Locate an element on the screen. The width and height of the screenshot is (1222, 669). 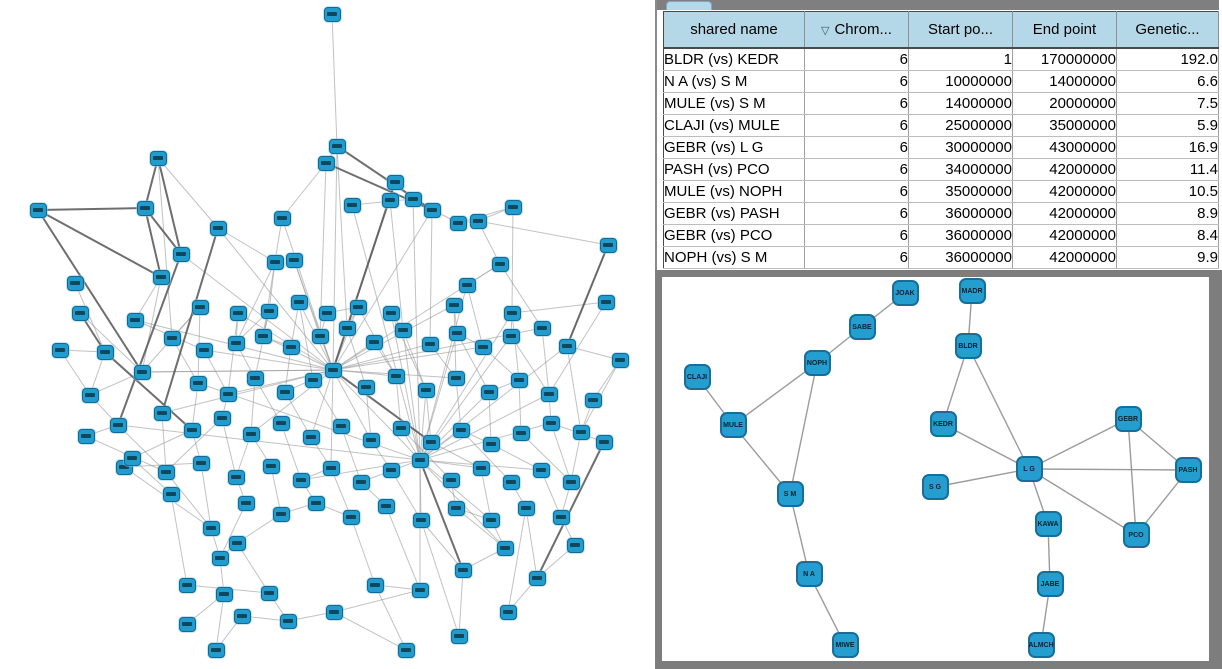
network-node-jabe: JABE is located at coordinates (1050, 584).